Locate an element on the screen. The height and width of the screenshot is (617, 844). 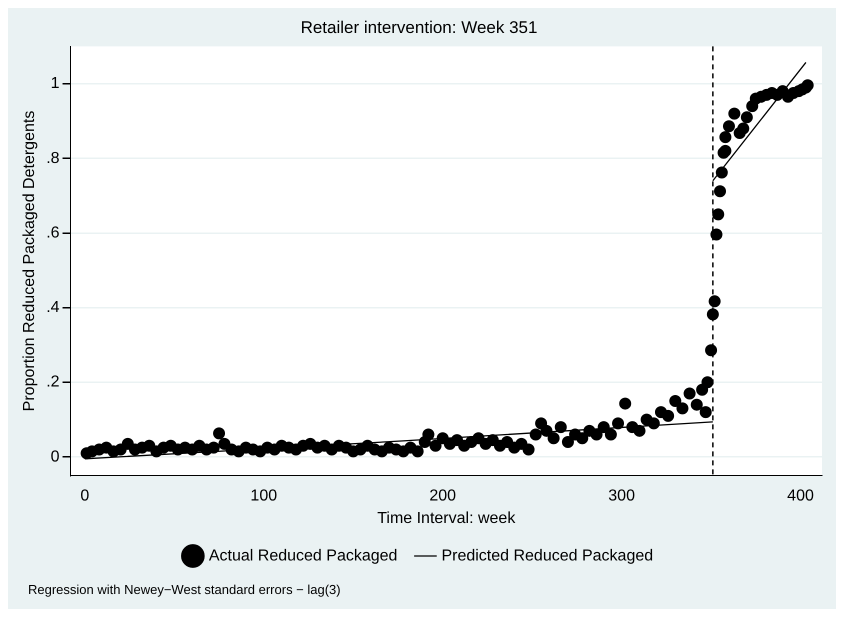
x-tick-label: 0 is located at coordinates (85, 496).